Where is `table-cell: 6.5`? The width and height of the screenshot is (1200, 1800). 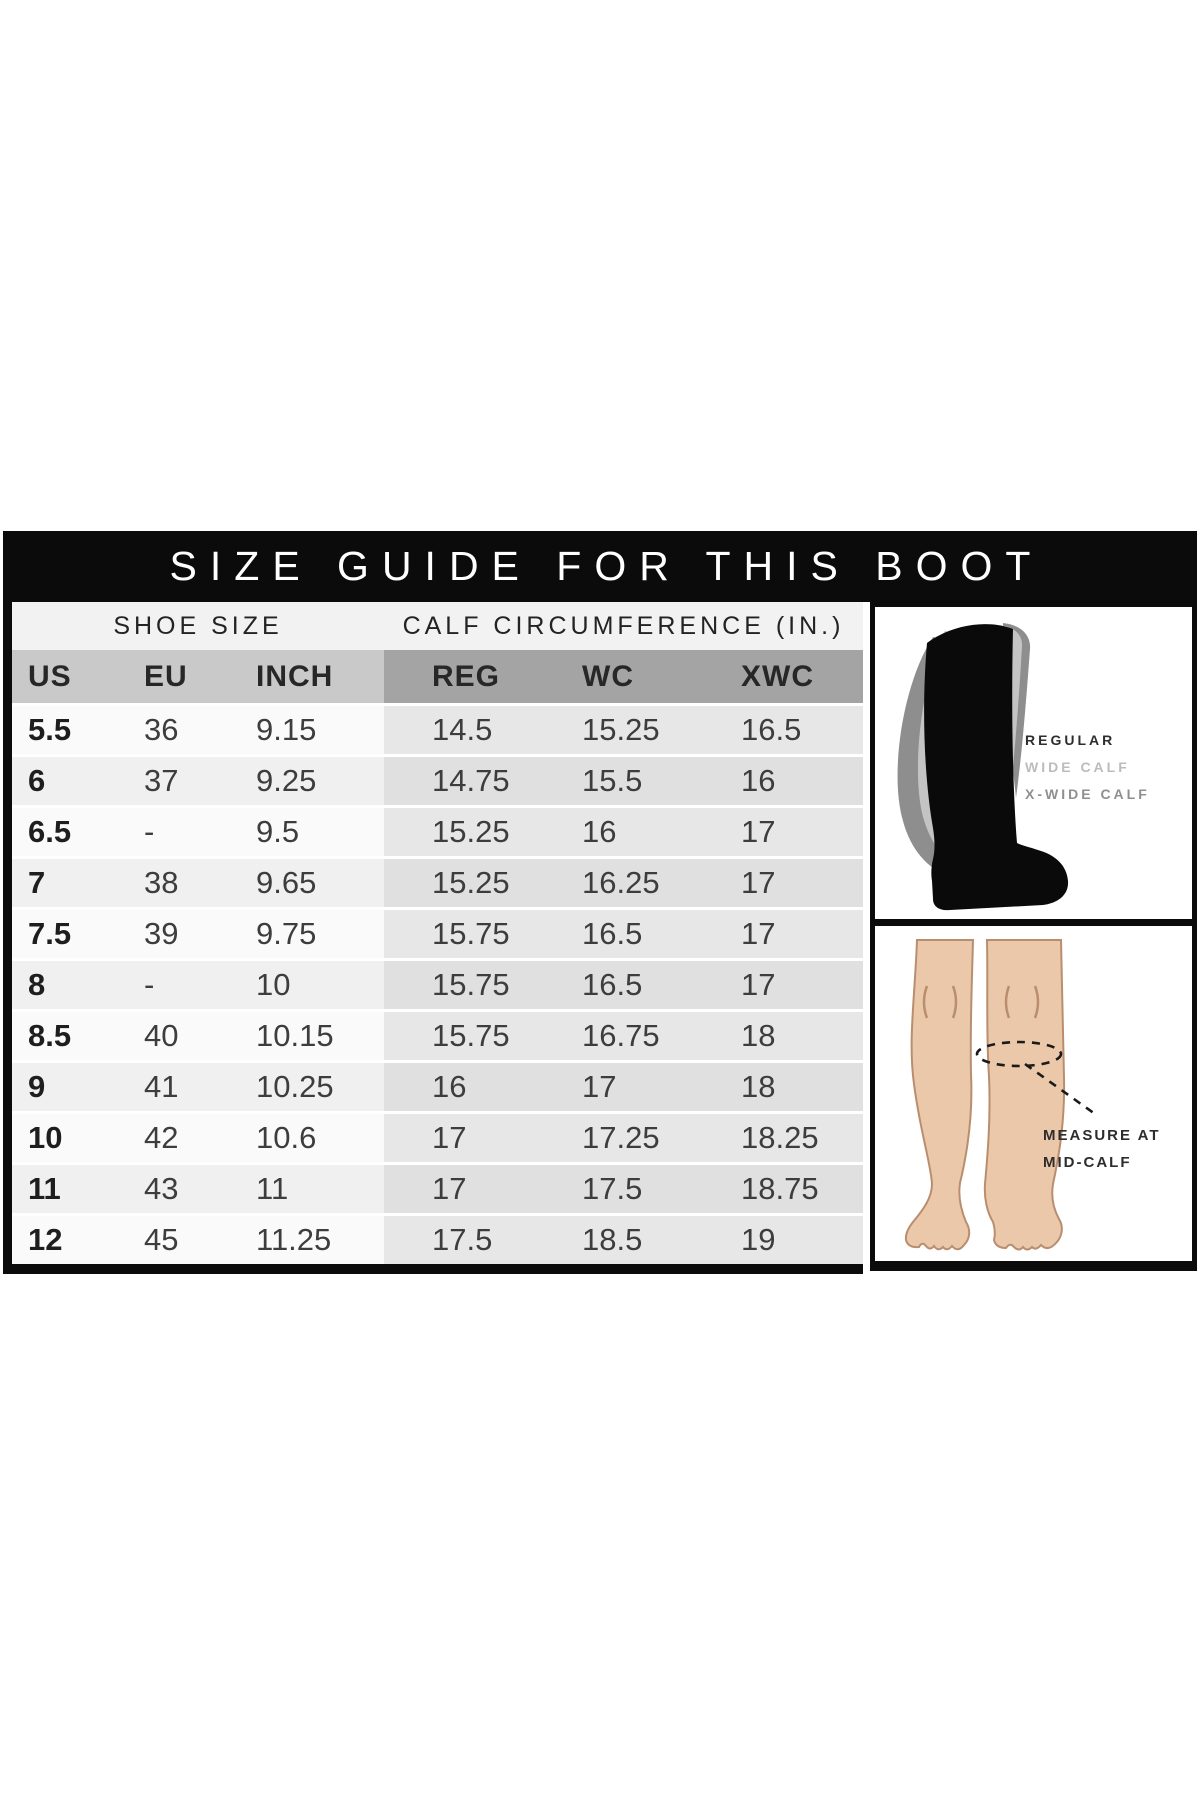 table-cell: 6.5 is located at coordinates (70, 832).